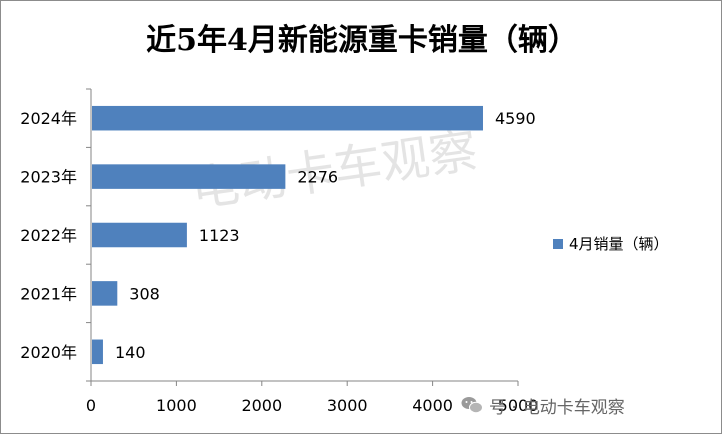 The height and width of the screenshot is (434, 722). What do you see at coordinates (503, 407) in the screenshot?
I see `footer-prefix: 号 ·` at bounding box center [503, 407].